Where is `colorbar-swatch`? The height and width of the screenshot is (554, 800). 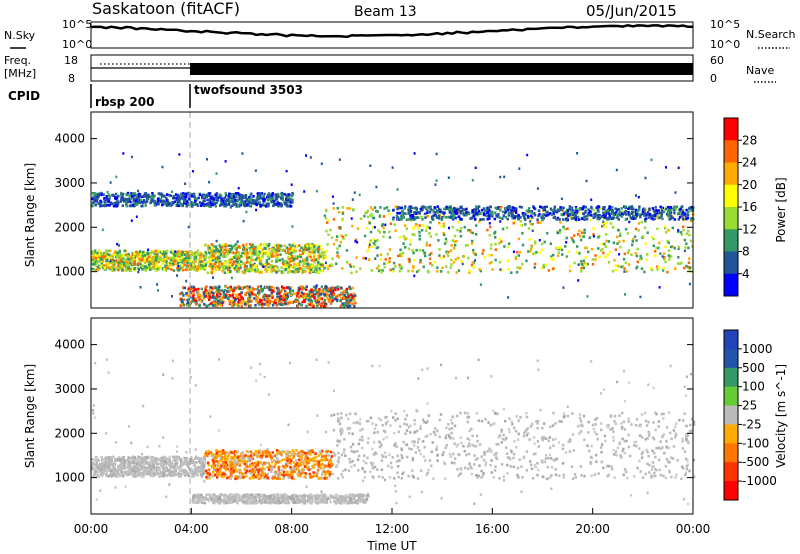 colorbar-swatch is located at coordinates (731, 285).